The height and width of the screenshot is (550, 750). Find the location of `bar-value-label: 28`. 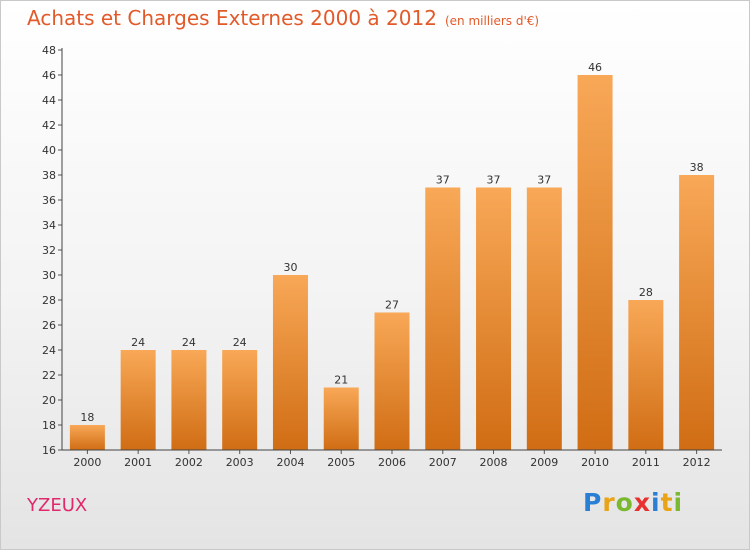

bar-value-label: 28 is located at coordinates (646, 292).